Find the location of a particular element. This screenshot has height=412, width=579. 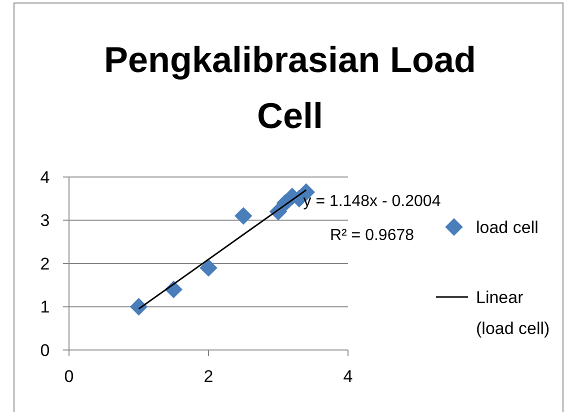

y-tick-label: 3 is located at coordinates (45, 220).